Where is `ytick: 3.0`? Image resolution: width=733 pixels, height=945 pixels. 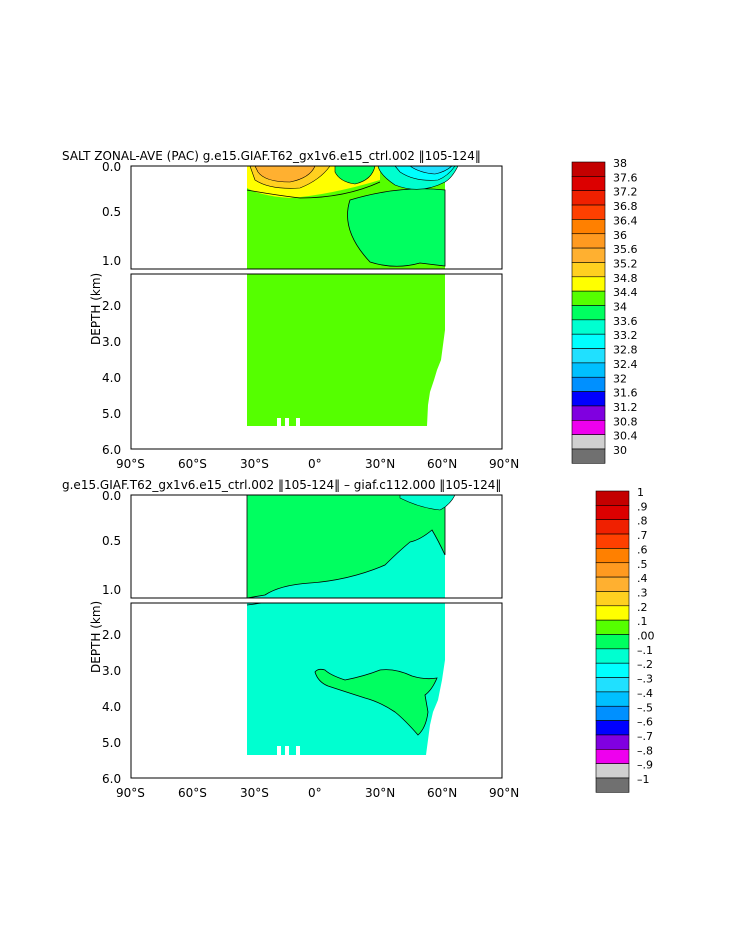 ytick: 3.0 is located at coordinates (111, 342).